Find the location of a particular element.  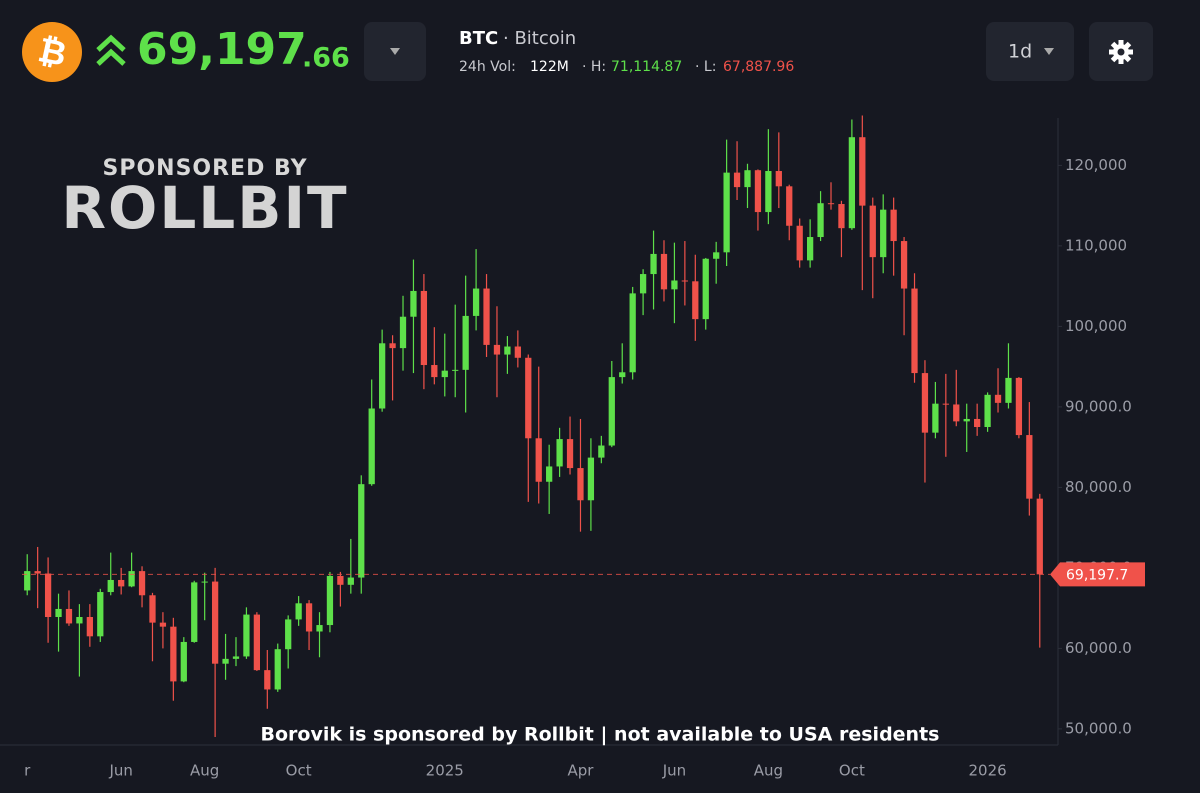

gear-icon is located at coordinates (1121, 52).